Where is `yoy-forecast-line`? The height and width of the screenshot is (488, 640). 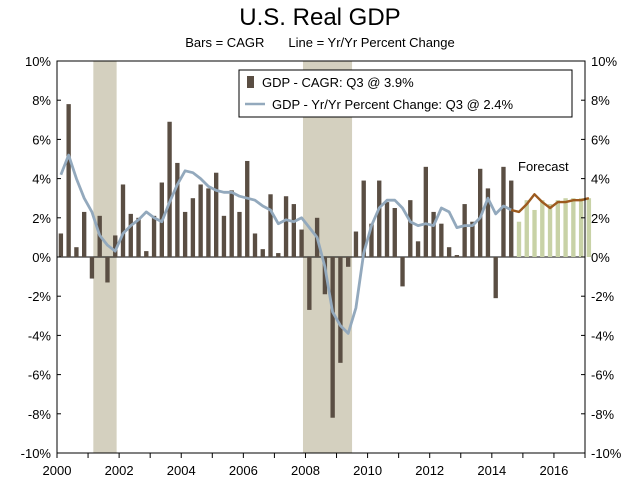
yoy-forecast-line is located at coordinates (550, 203).